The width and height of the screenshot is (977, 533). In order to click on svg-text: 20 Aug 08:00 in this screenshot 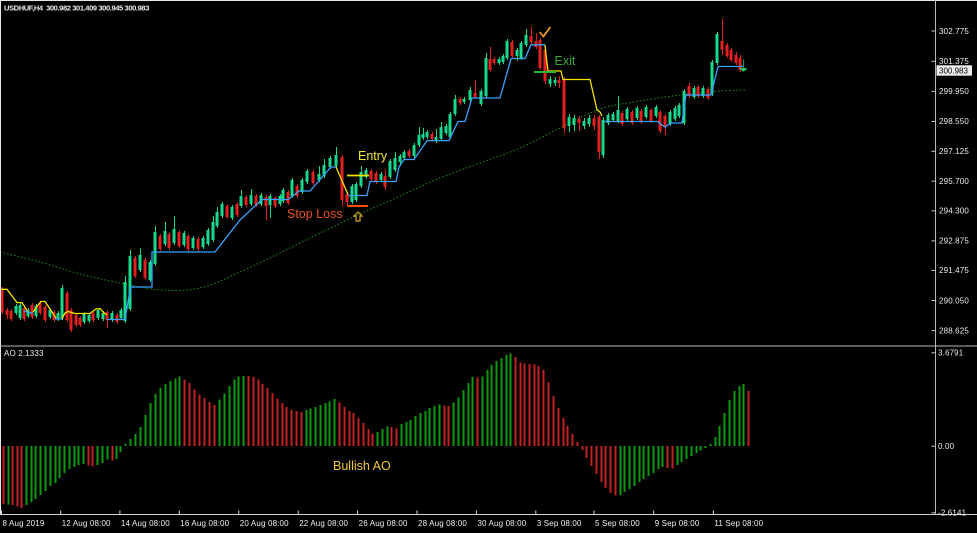, I will do `click(264, 523)`.